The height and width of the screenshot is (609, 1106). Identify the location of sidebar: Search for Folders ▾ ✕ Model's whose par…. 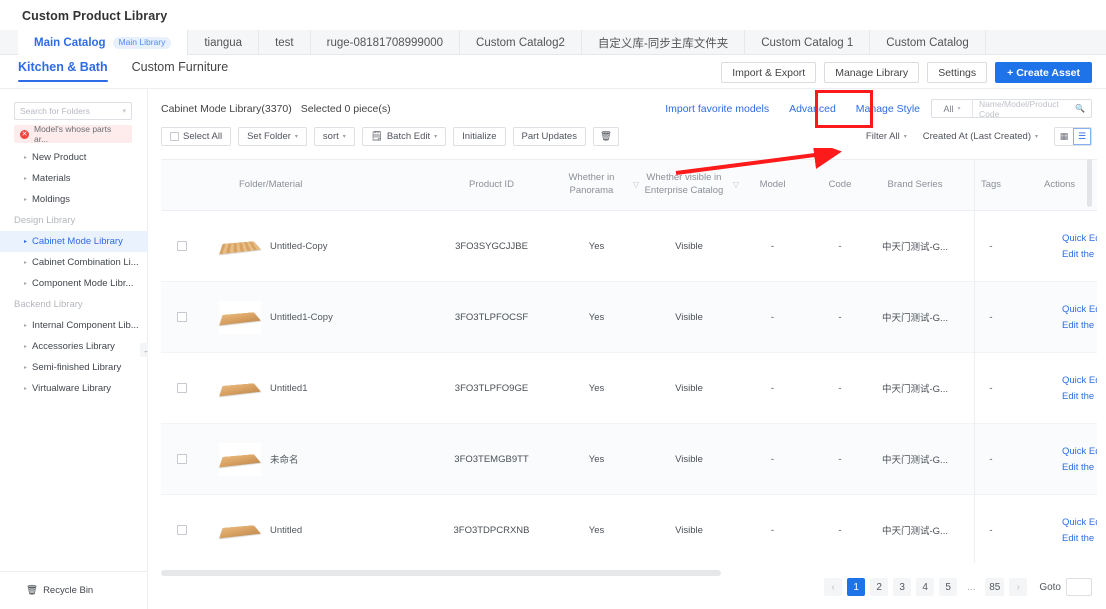
(77, 349).